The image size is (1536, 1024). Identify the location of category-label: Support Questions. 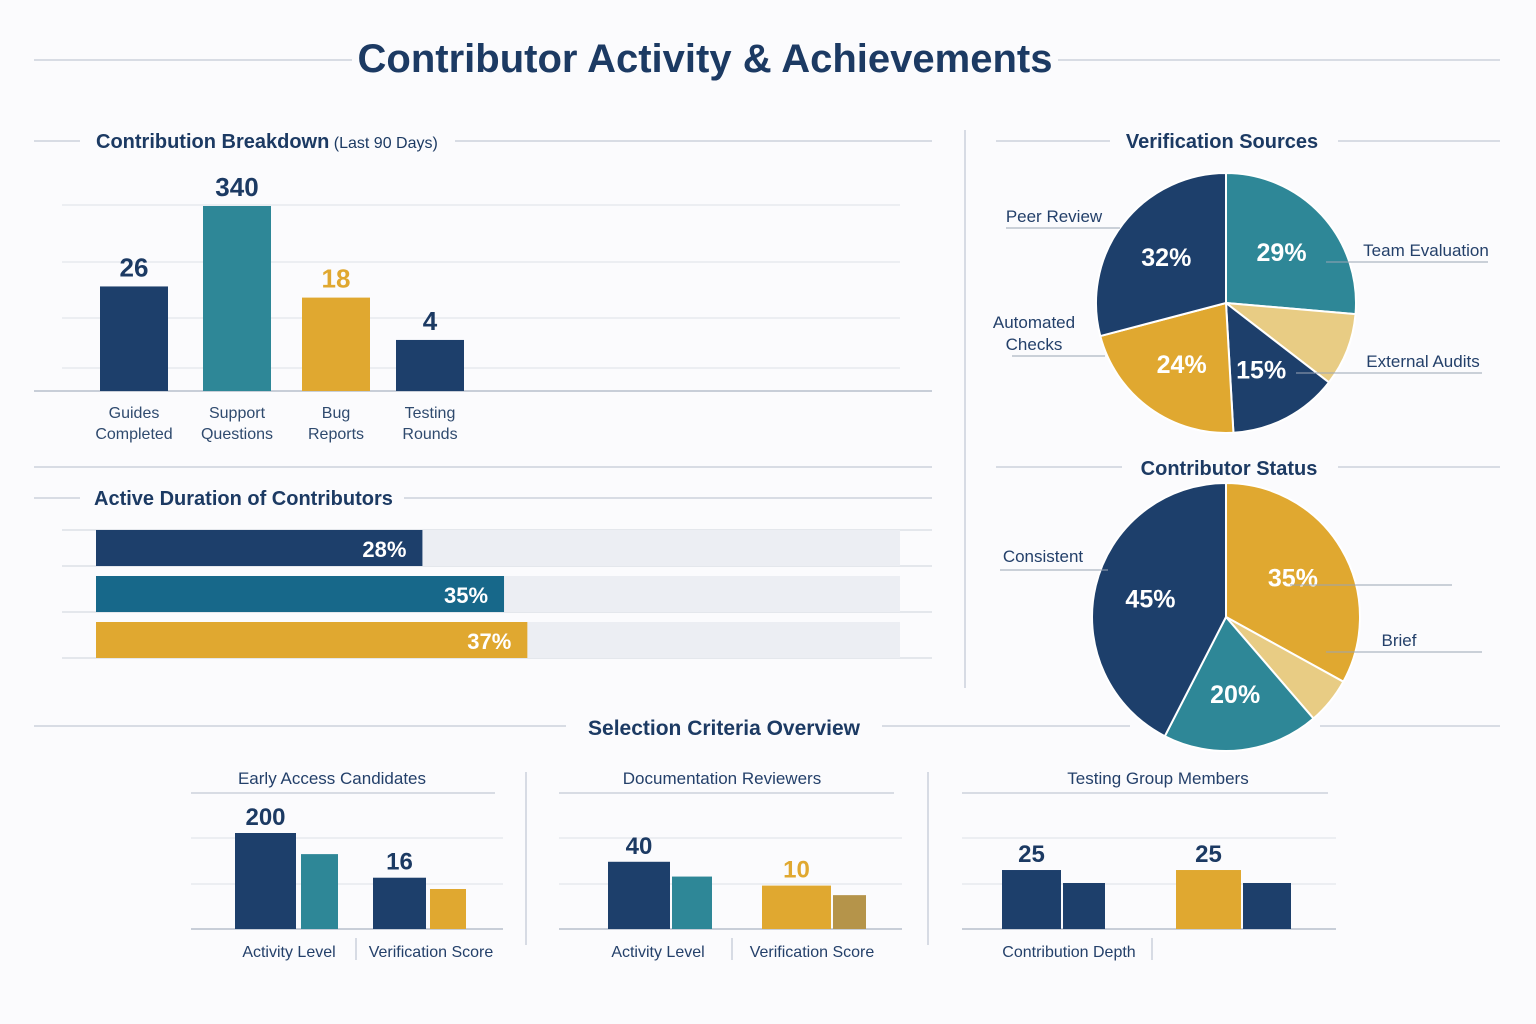
(237, 424).